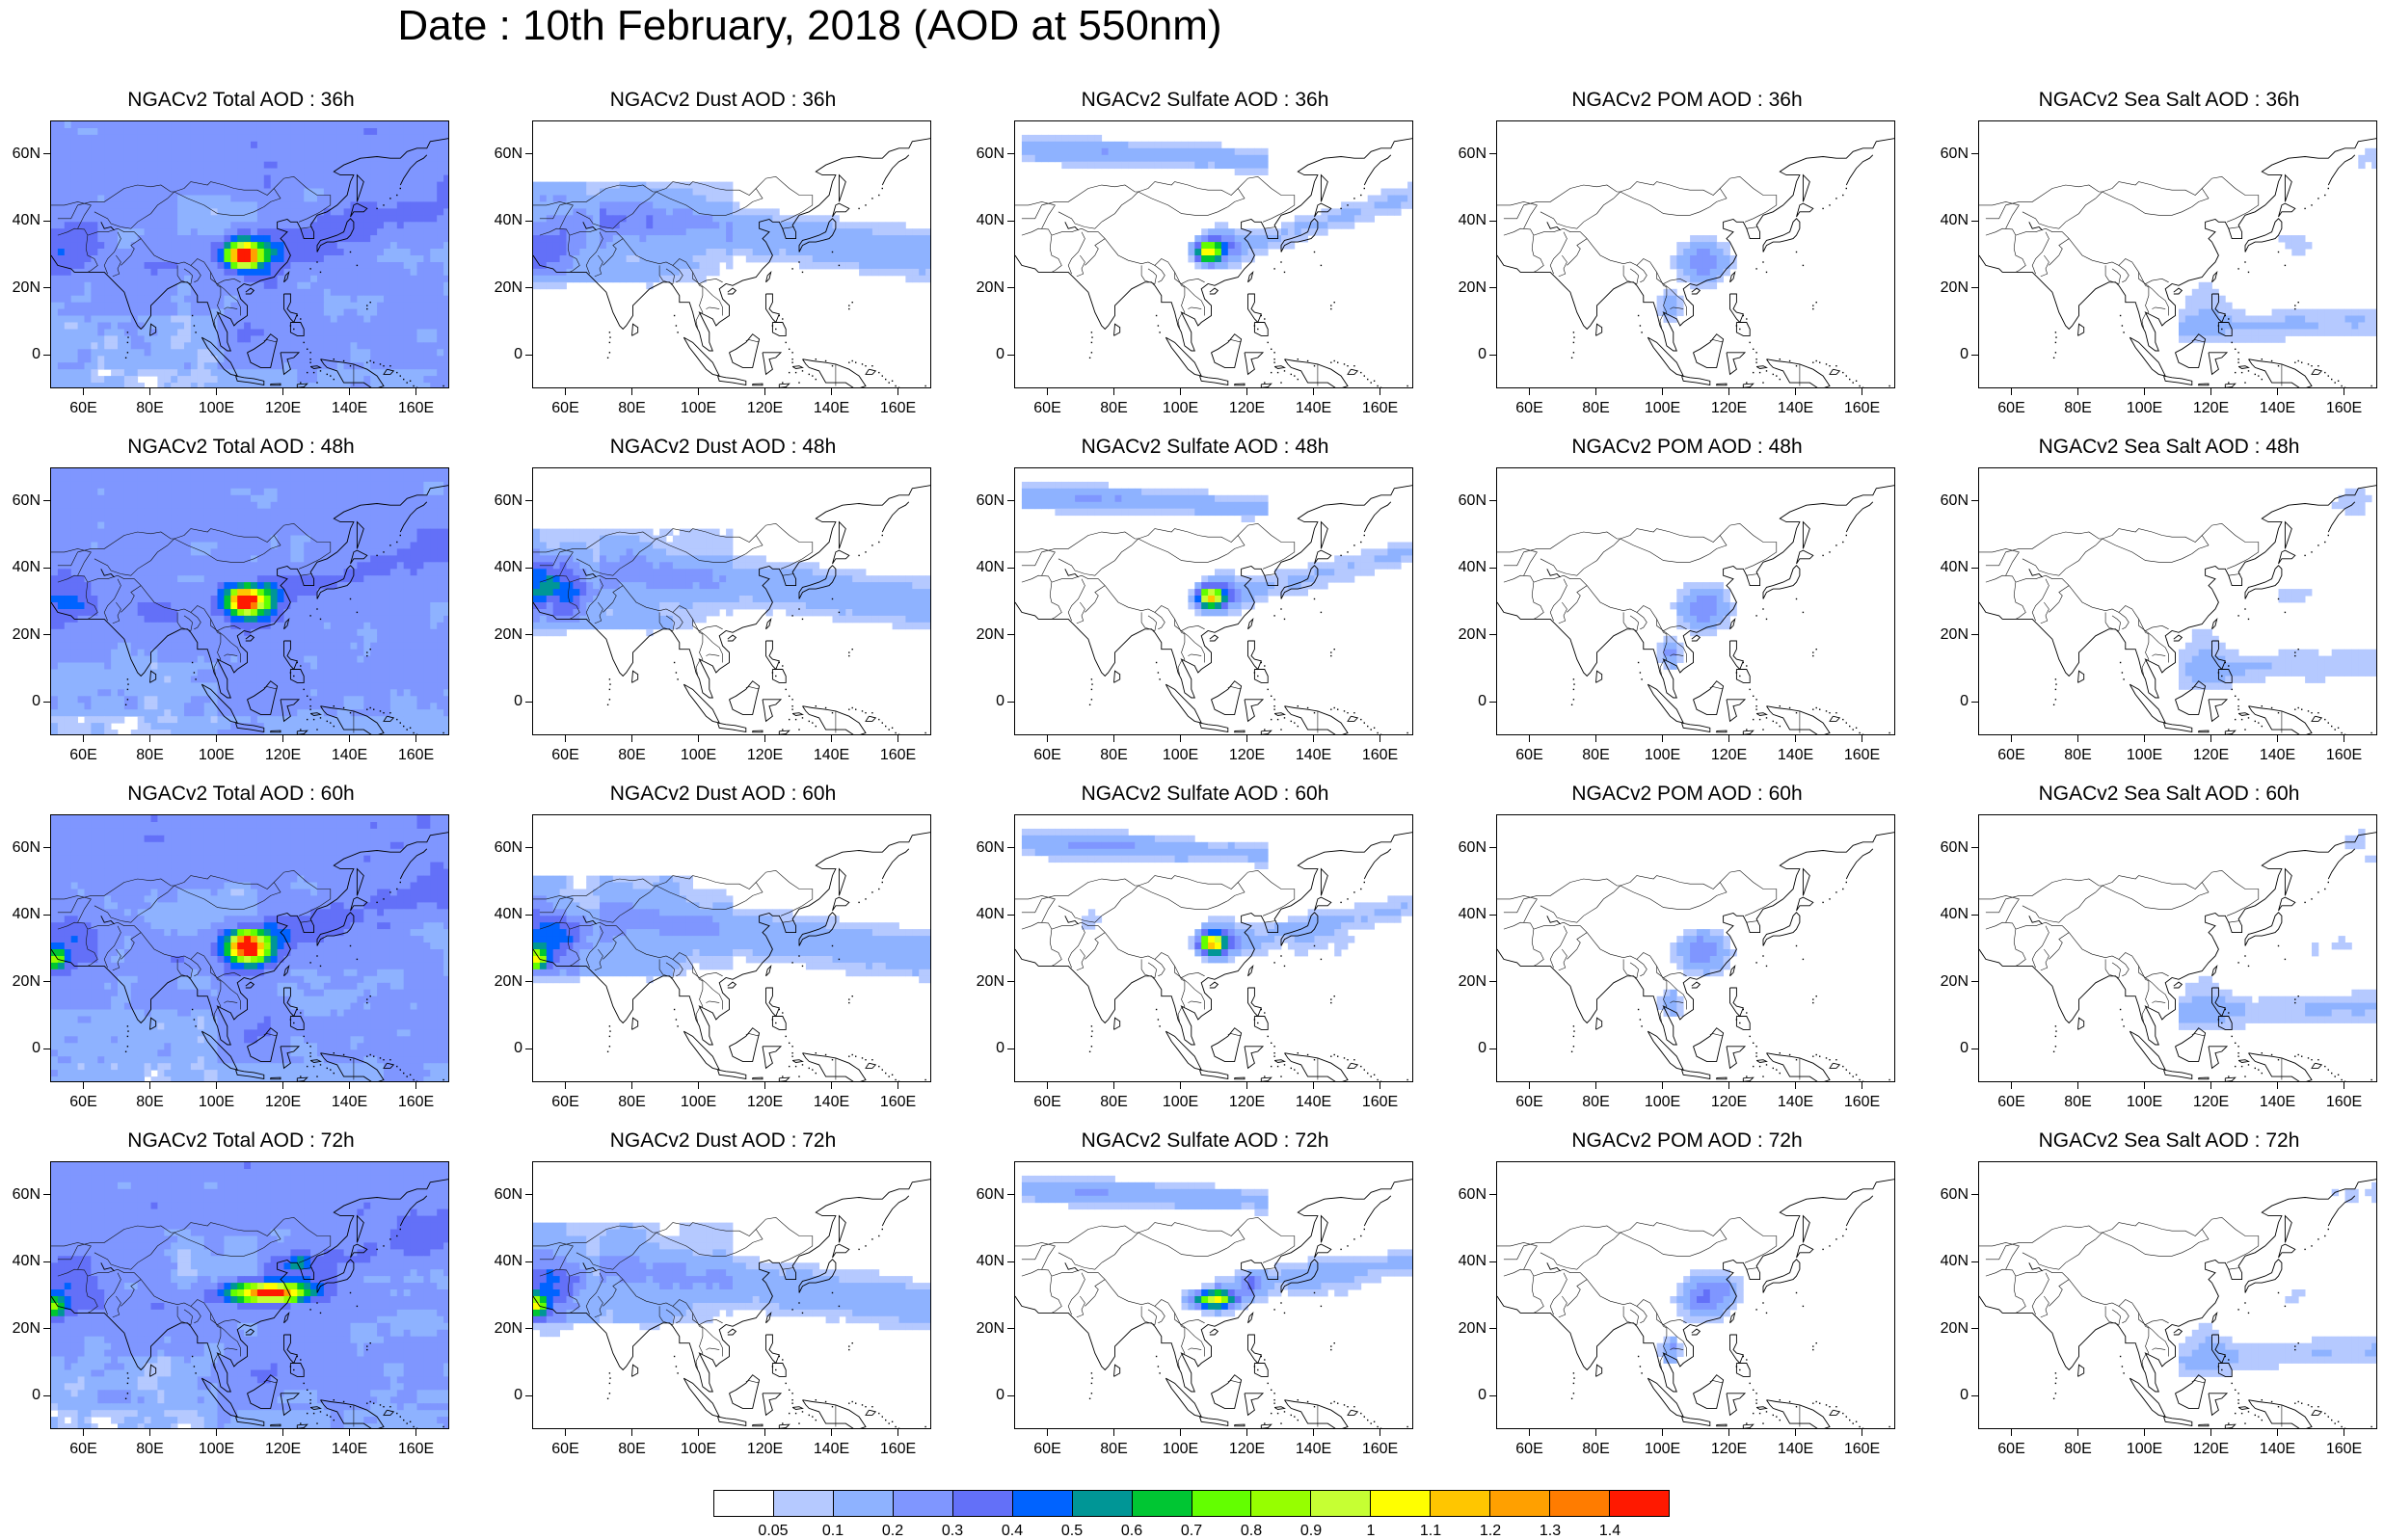 This screenshot has width=2384, height=1540. What do you see at coordinates (1687, 100) in the screenshot?
I see `panel-title: NGACv2 POM AOD : 36h` at bounding box center [1687, 100].